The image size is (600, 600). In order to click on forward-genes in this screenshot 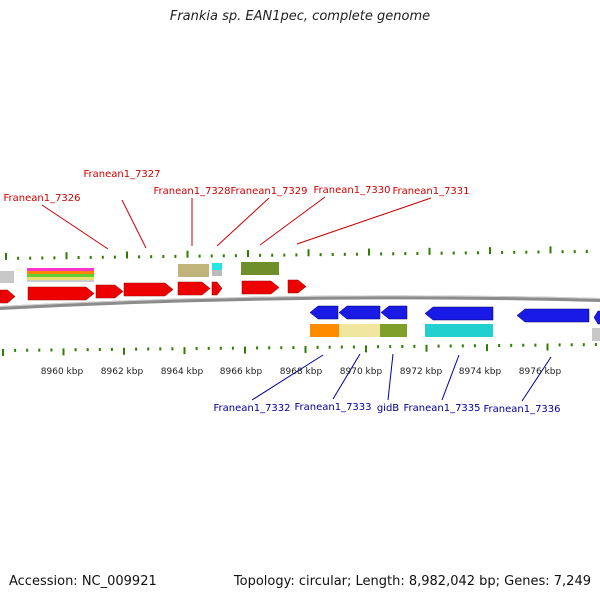, I will do `click(153, 291)`.